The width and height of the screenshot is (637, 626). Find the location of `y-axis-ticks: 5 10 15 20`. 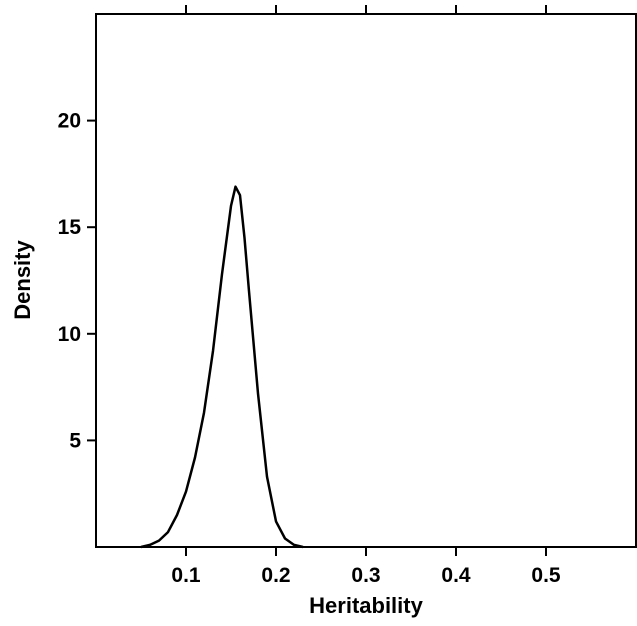

y-axis-ticks: 5 10 15 20 is located at coordinates (77, 281).